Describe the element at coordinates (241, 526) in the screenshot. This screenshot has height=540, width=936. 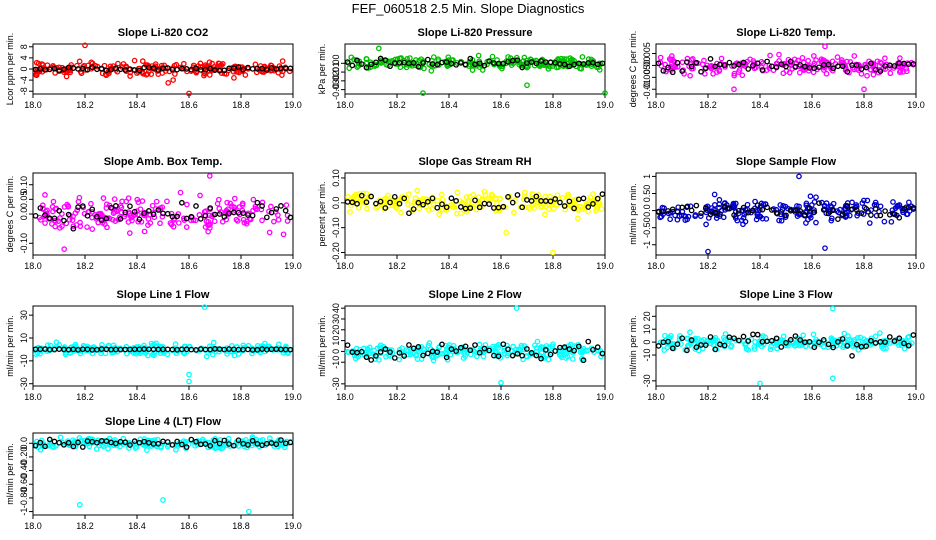
I see `x-tick-label: 18.8` at that location.